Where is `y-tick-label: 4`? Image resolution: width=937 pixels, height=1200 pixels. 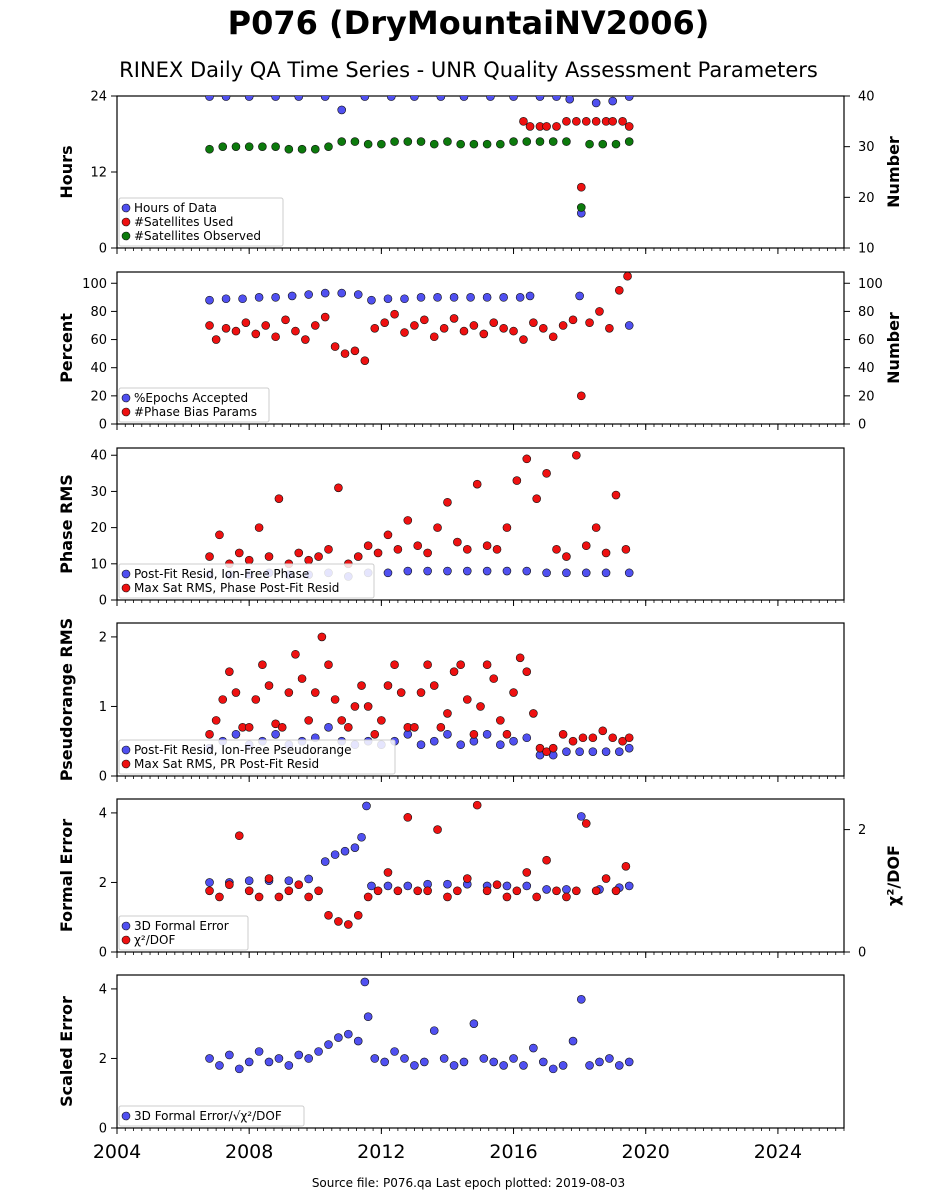
y-tick-label: 4 is located at coordinates (103, 989).